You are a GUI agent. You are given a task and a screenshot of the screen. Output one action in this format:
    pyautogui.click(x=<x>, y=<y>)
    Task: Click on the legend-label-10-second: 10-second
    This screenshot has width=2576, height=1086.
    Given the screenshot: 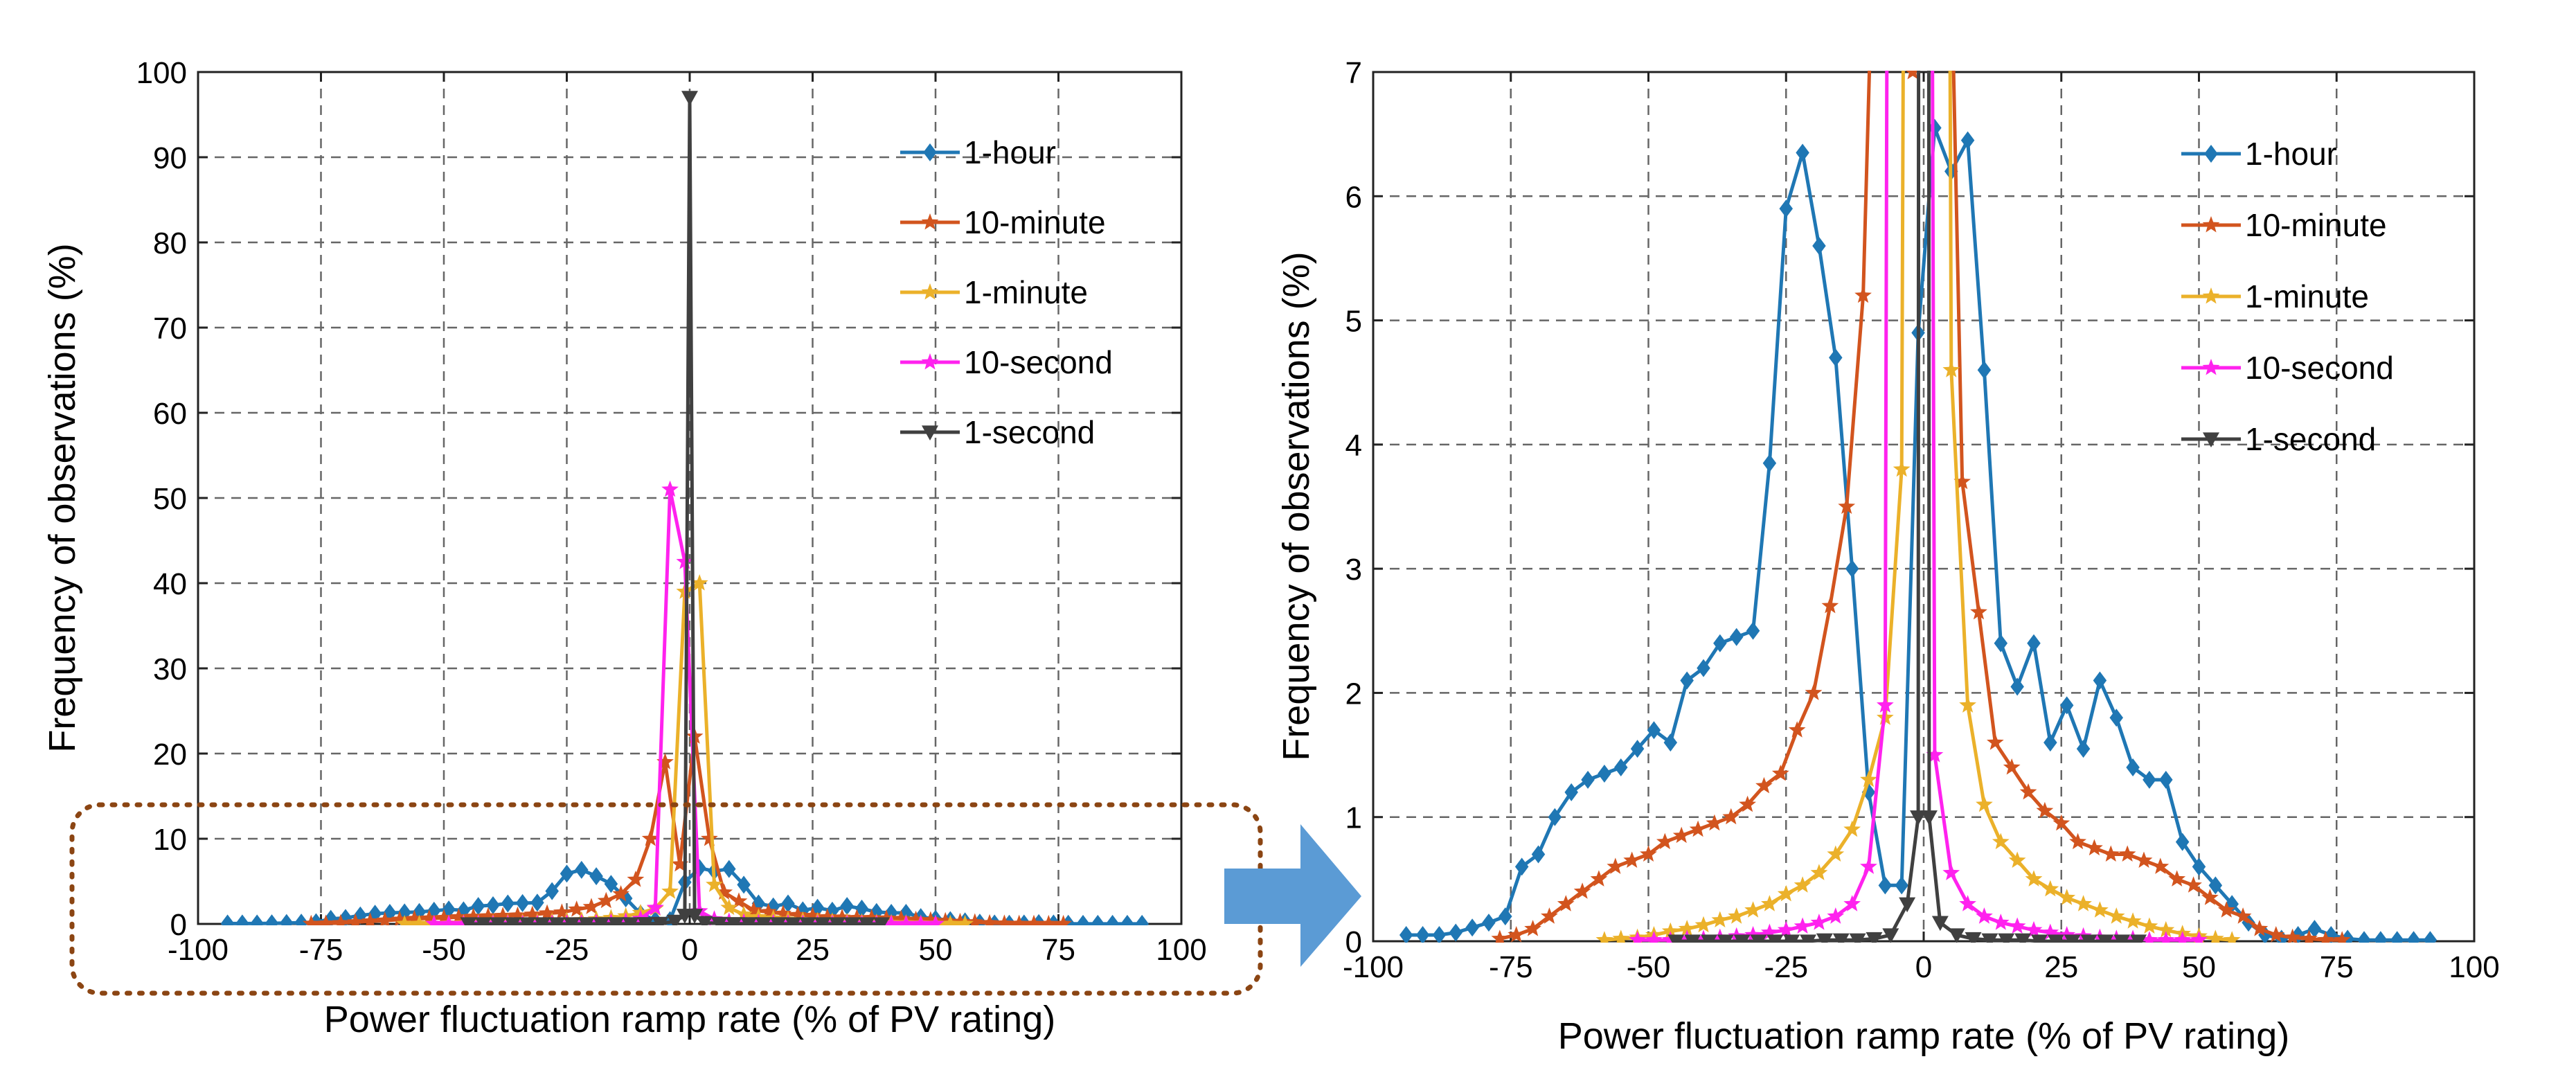 What is the action you would take?
    pyautogui.click(x=1038, y=362)
    